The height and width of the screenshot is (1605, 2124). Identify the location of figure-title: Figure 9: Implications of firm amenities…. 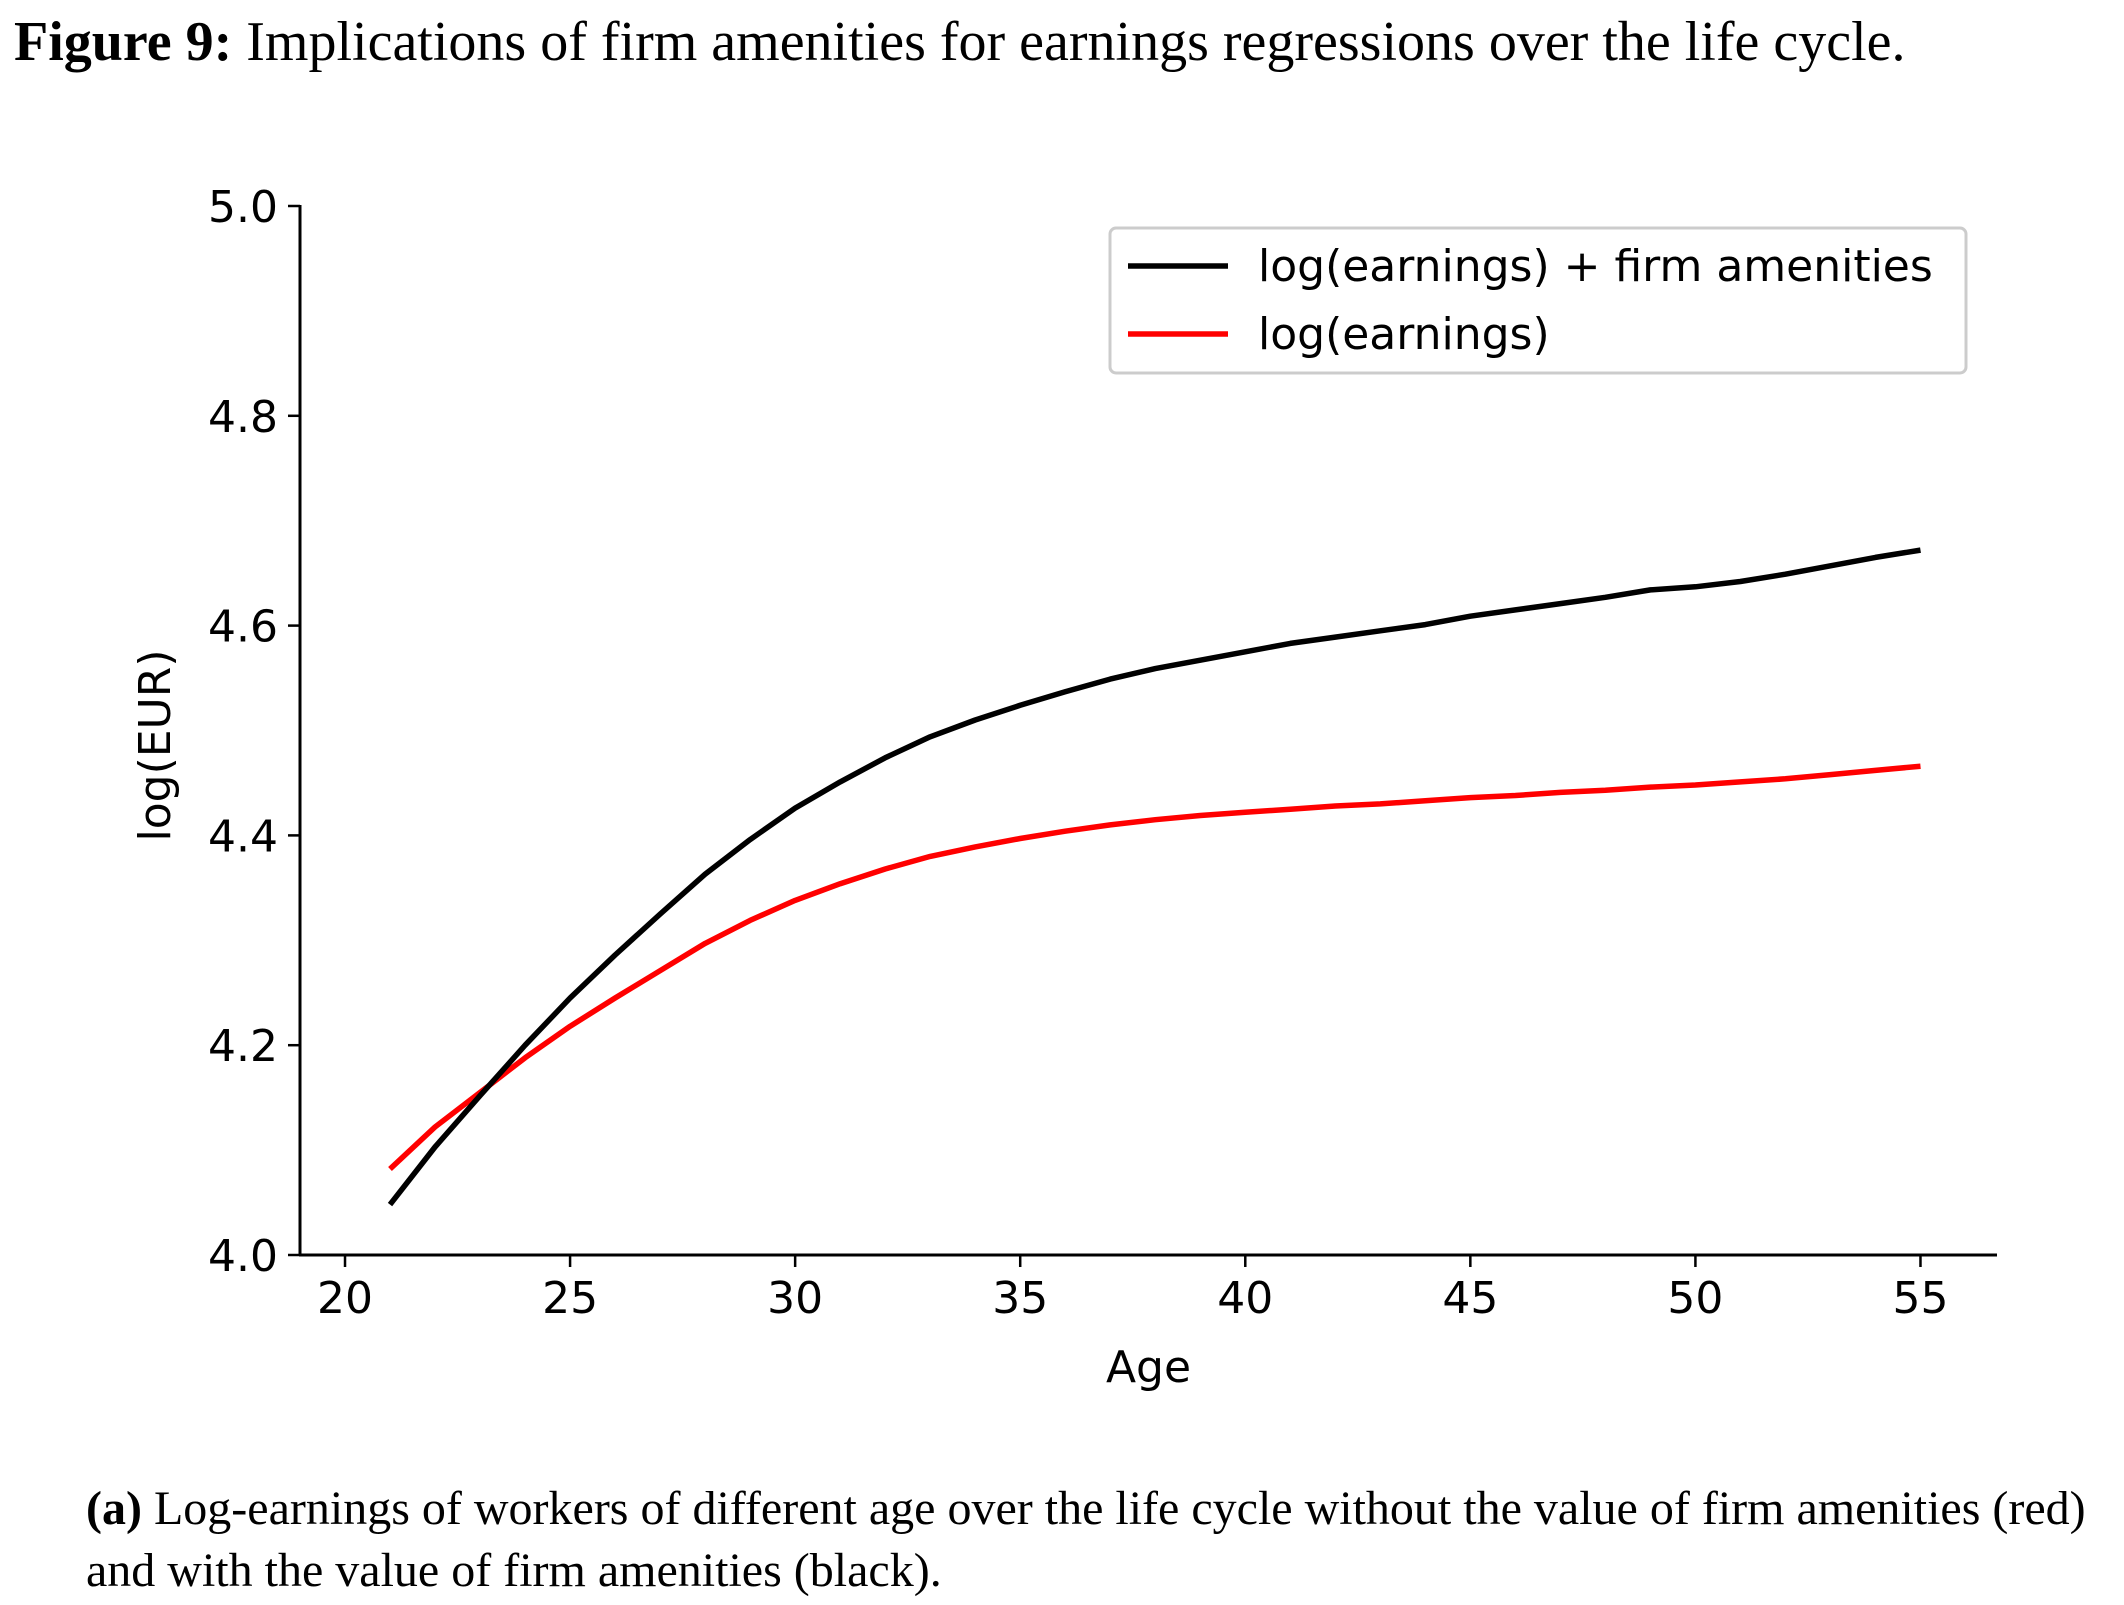
(1064, 42).